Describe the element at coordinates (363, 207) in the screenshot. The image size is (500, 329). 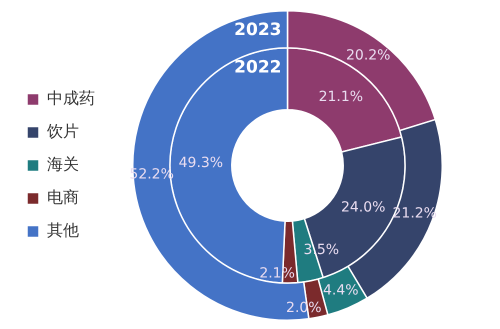
I see `data-label: 24.0%` at that location.